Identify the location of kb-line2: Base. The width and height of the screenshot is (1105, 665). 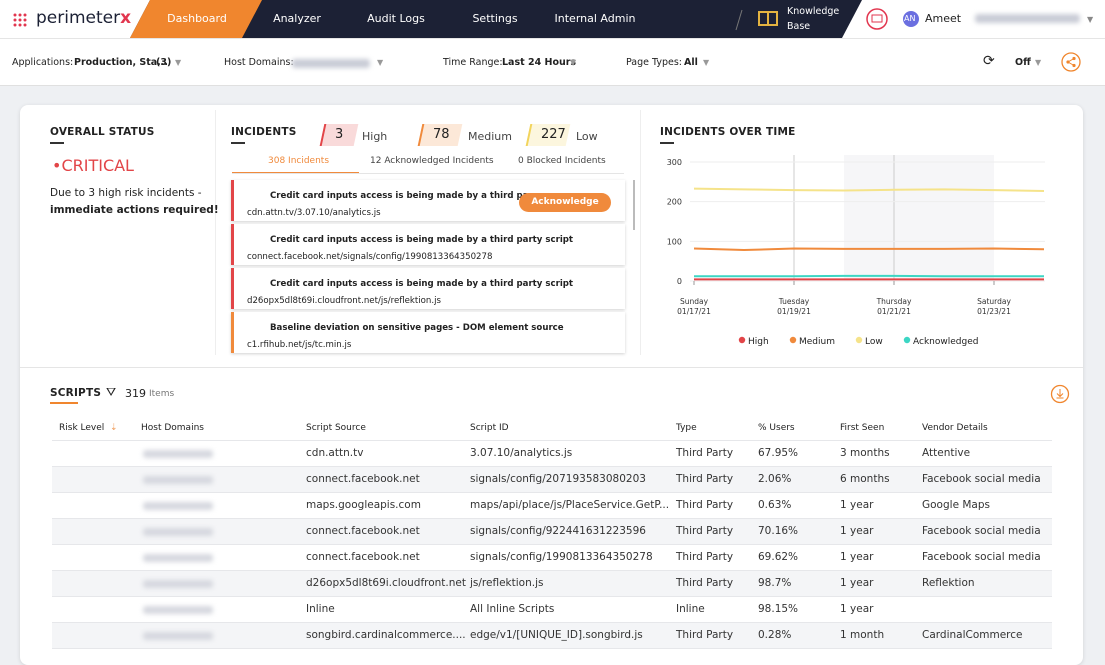
(798, 26).